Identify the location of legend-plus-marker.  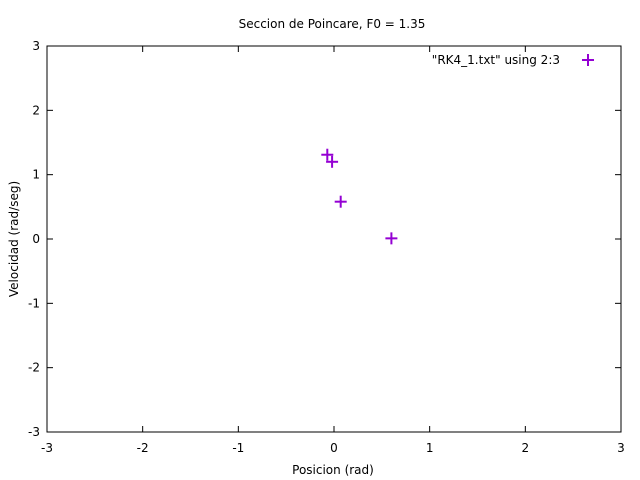
(588, 60).